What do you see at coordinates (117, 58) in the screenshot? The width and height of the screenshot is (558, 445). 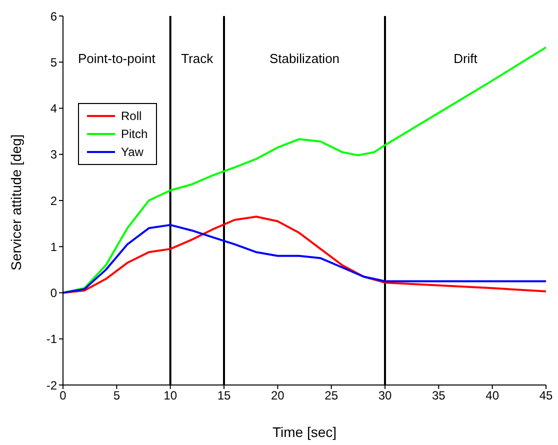 I see `annotation: Point-to-point` at bounding box center [117, 58].